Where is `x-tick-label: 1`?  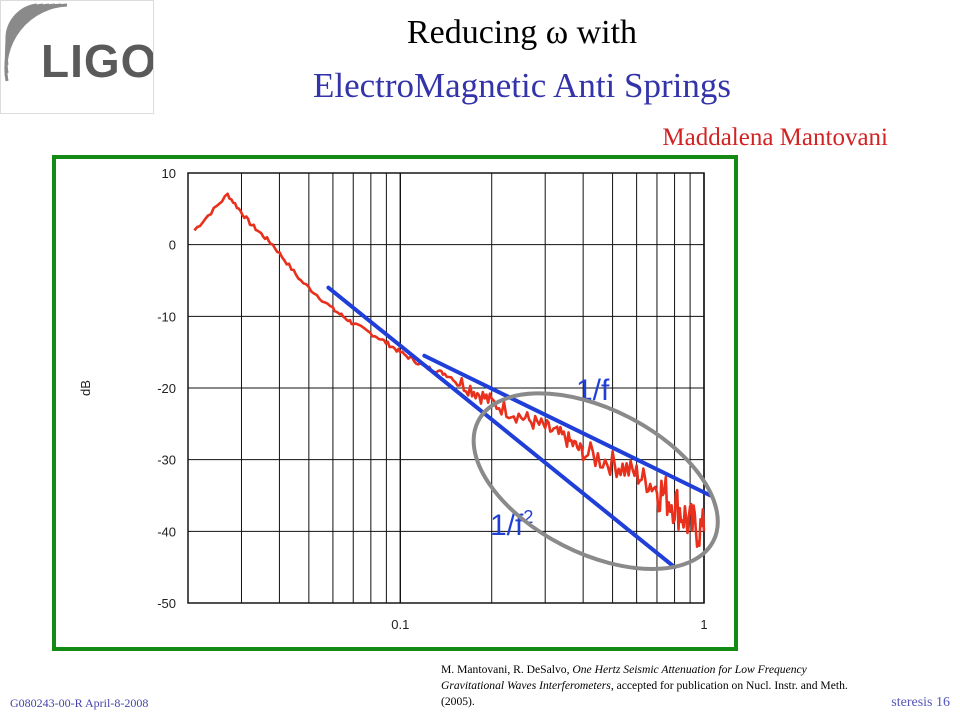 x-tick-label: 1 is located at coordinates (703, 624).